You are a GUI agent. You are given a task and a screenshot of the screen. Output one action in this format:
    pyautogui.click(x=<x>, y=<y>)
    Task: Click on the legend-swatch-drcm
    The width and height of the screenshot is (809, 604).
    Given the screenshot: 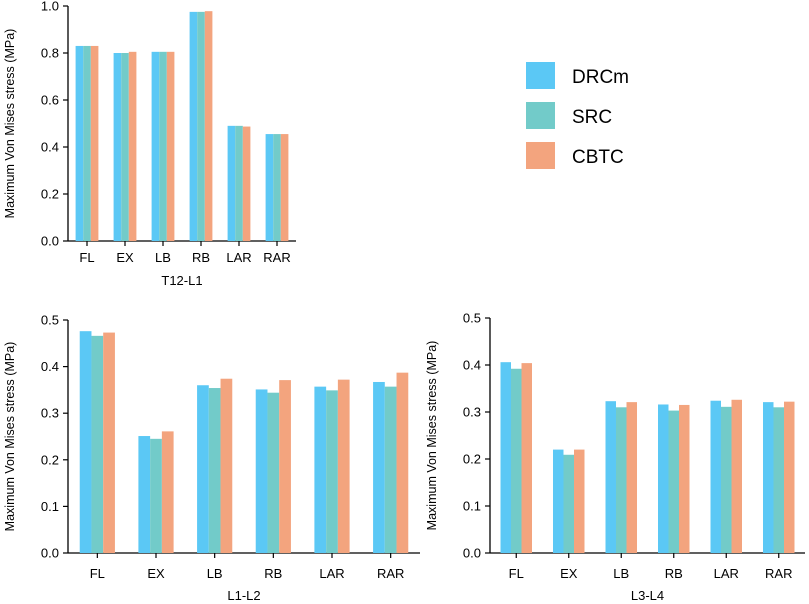 What is the action you would take?
    pyautogui.click(x=540, y=75)
    